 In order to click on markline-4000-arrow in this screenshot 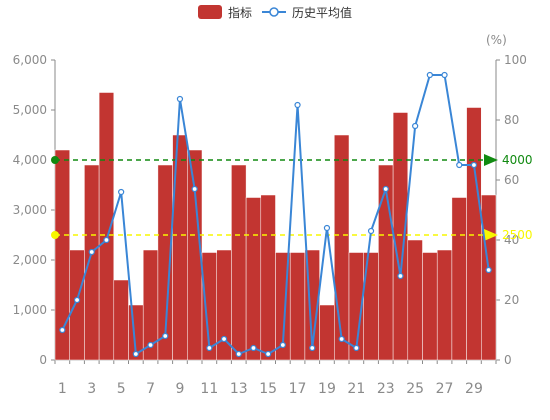, I will do `click(491, 160)`.